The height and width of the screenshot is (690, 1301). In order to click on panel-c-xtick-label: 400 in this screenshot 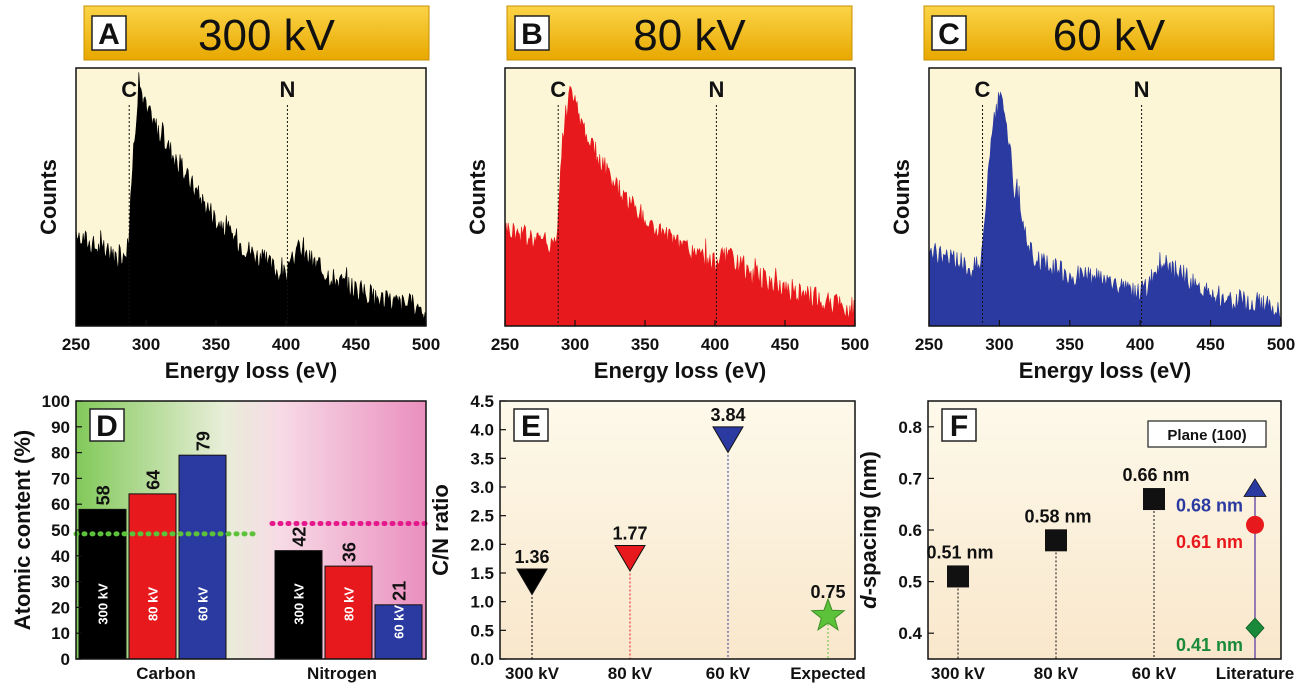, I will do `click(1140, 344)`.